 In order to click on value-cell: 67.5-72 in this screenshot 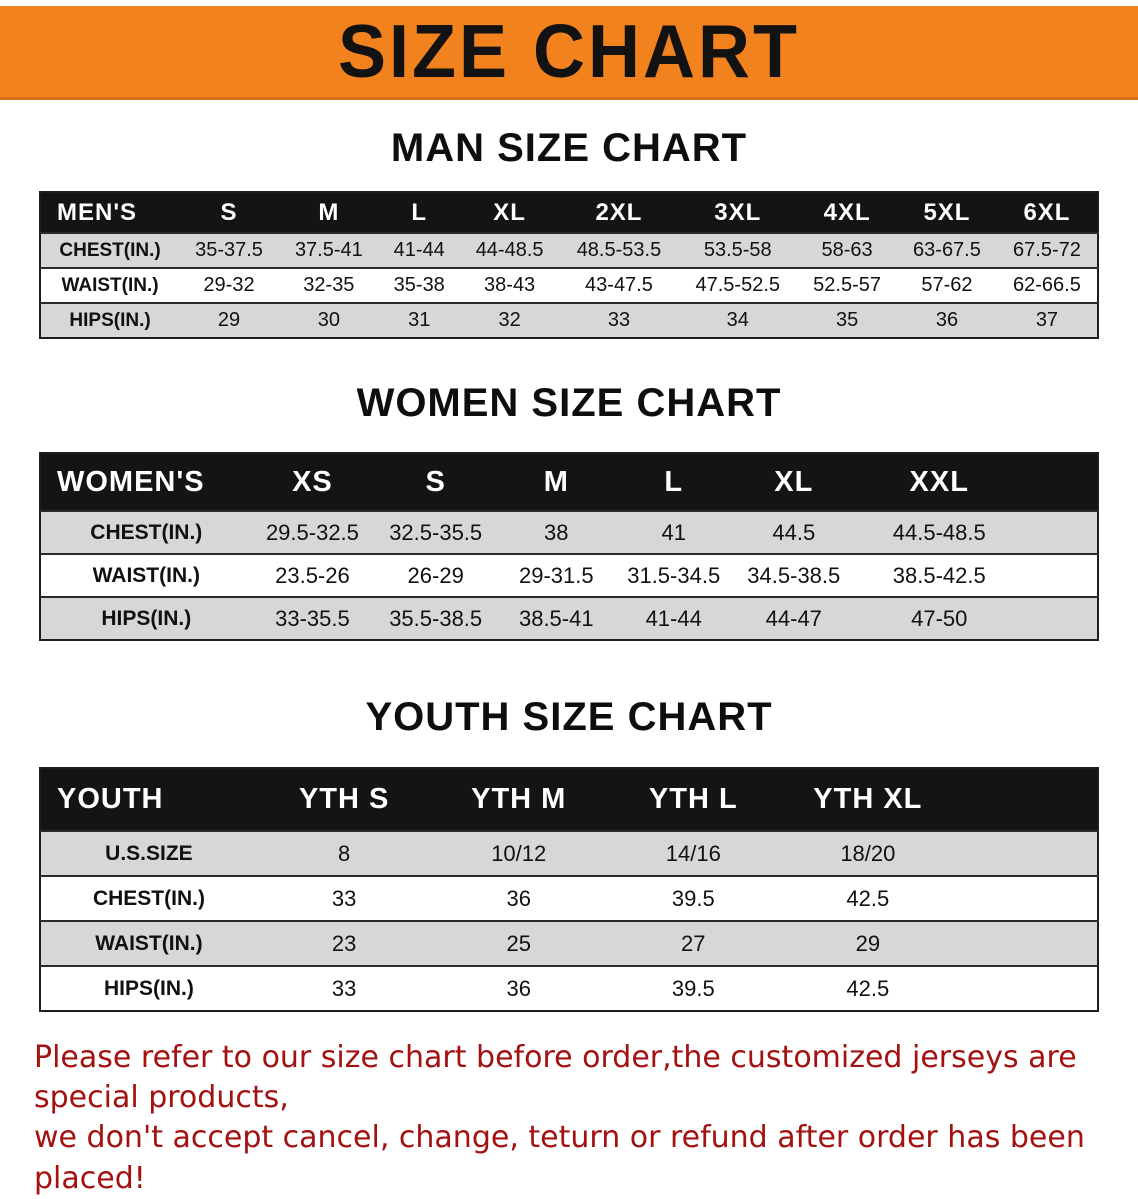, I will do `click(1047, 250)`.